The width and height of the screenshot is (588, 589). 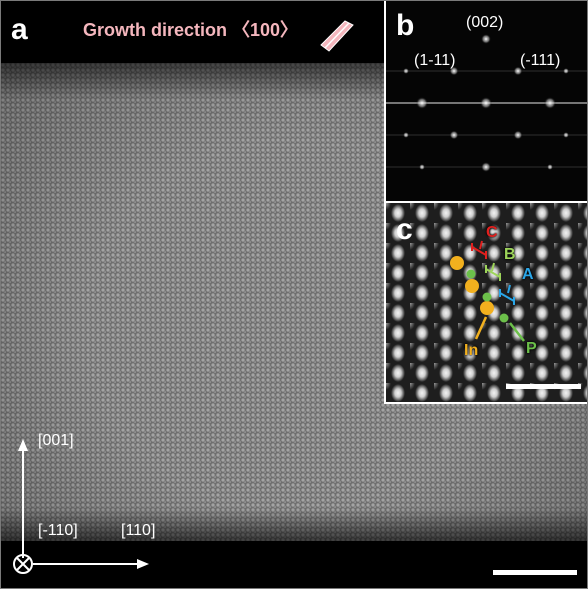 I want to click on fft-index-neg111: (-111), so click(x=540, y=60).